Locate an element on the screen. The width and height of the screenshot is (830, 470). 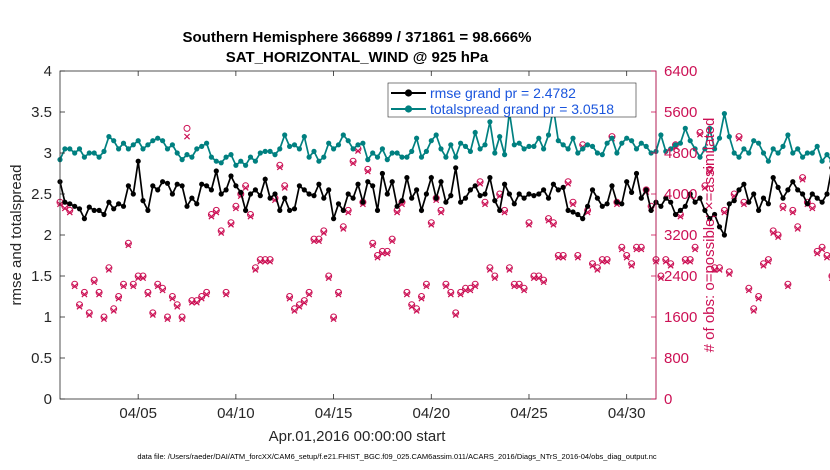
x-tick-label: 04/10 is located at coordinates (236, 413).